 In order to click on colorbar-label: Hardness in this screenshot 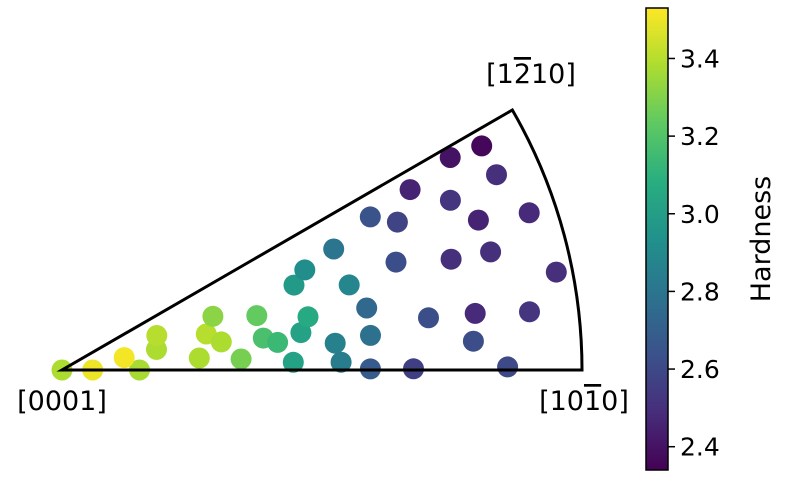, I will do `click(761, 239)`.